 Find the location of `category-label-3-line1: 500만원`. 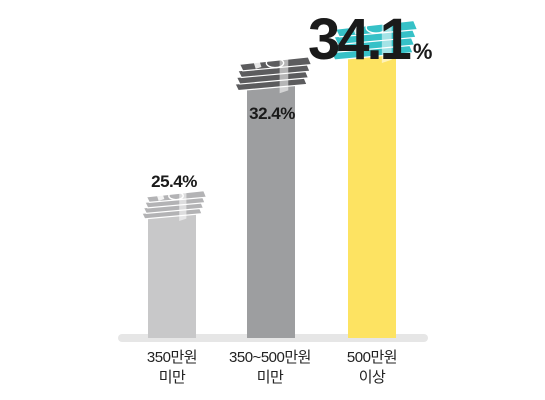

category-label-3-line1: 500만원 is located at coordinates (372, 357).